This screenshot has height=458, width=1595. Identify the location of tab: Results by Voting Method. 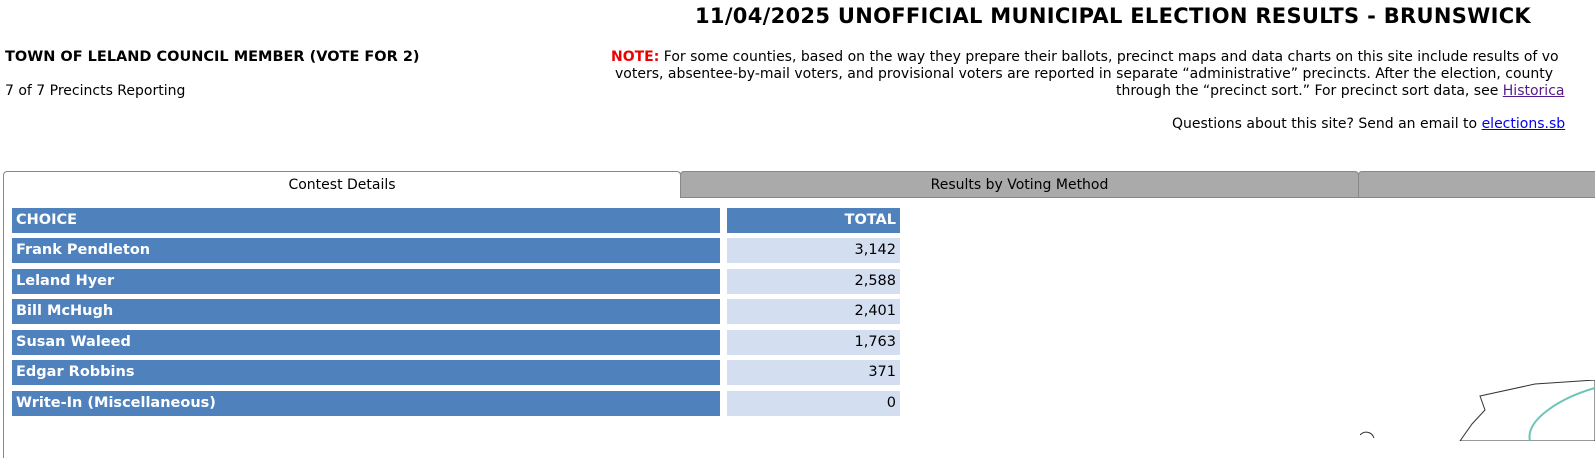
(1019, 184).